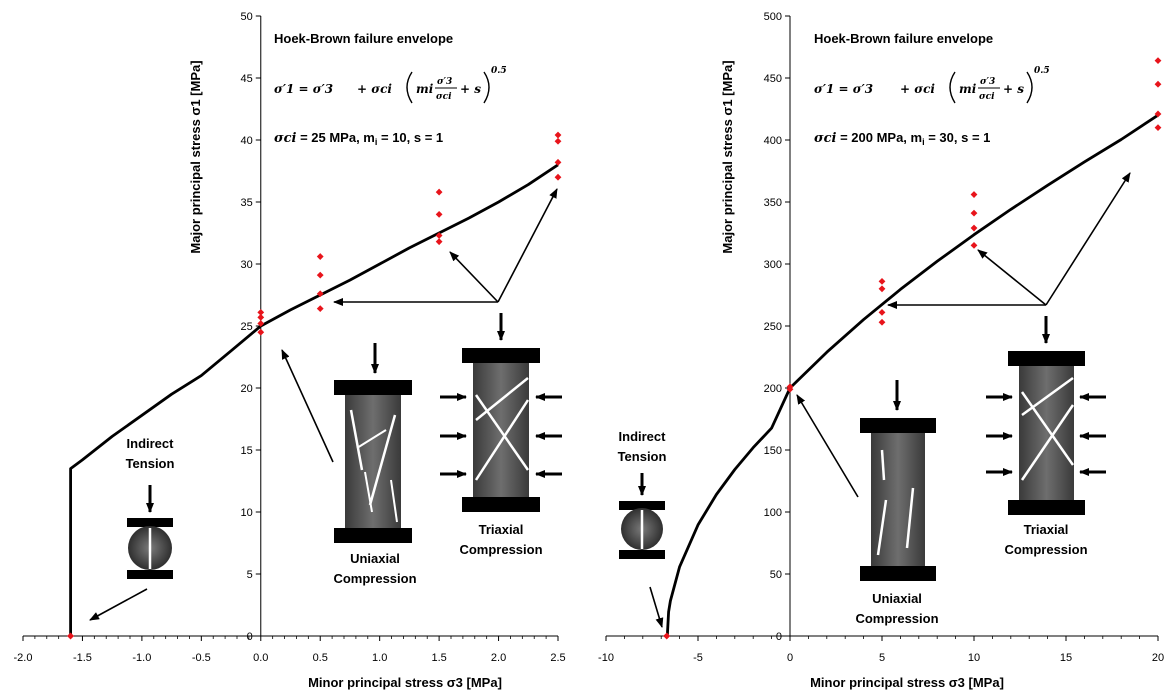  Describe the element at coordinates (23, 658) in the screenshot. I see `left-x-tick-label: -2.0` at that location.